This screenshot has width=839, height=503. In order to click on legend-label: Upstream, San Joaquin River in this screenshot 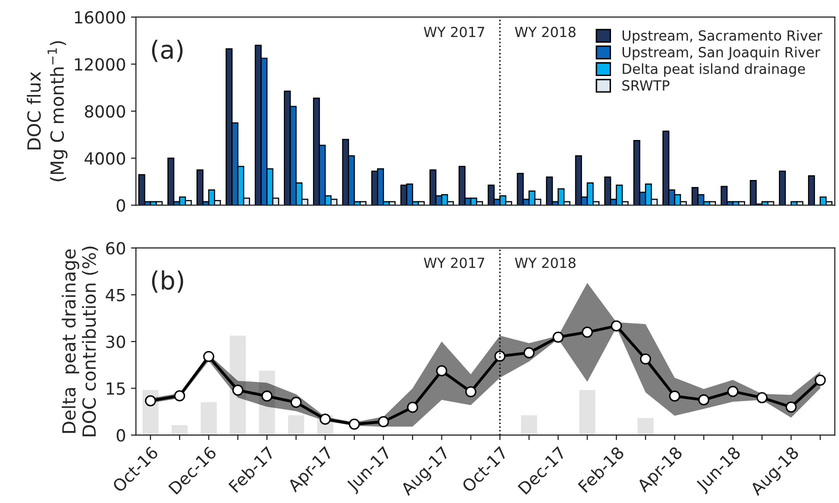, I will do `click(721, 53)`.